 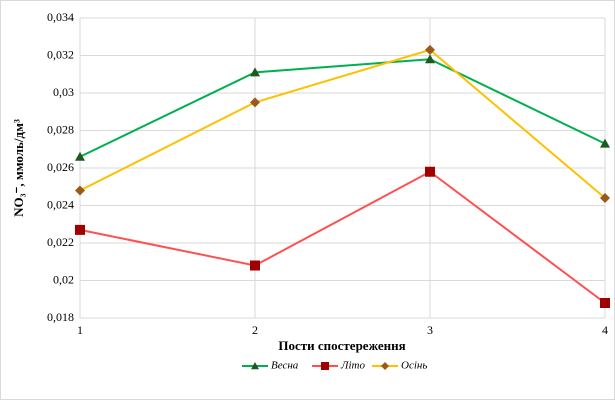 What do you see at coordinates (60, 129) in the screenshot?
I see `y-tick-label: 0,028` at bounding box center [60, 129].